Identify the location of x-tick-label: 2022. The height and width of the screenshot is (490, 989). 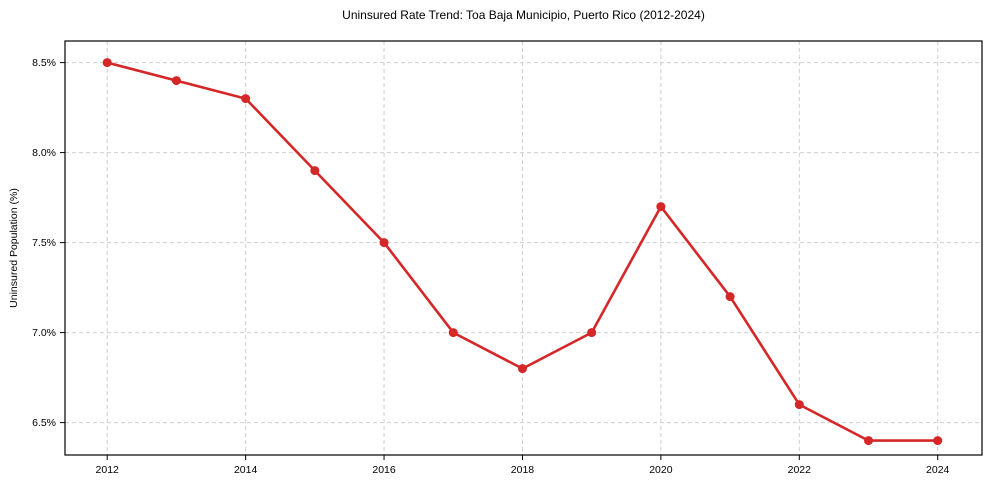
(800, 470).